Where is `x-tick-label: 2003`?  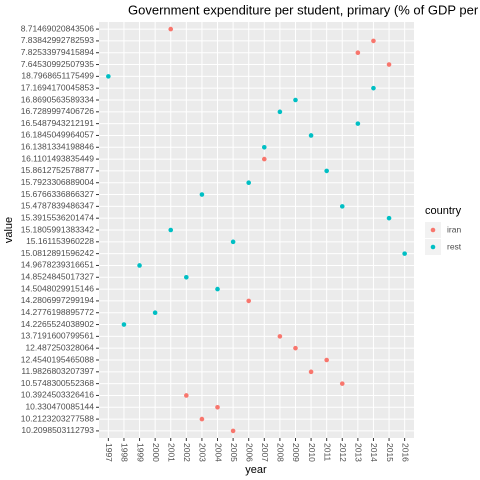 x-tick-label: 2003 is located at coordinates (203, 452).